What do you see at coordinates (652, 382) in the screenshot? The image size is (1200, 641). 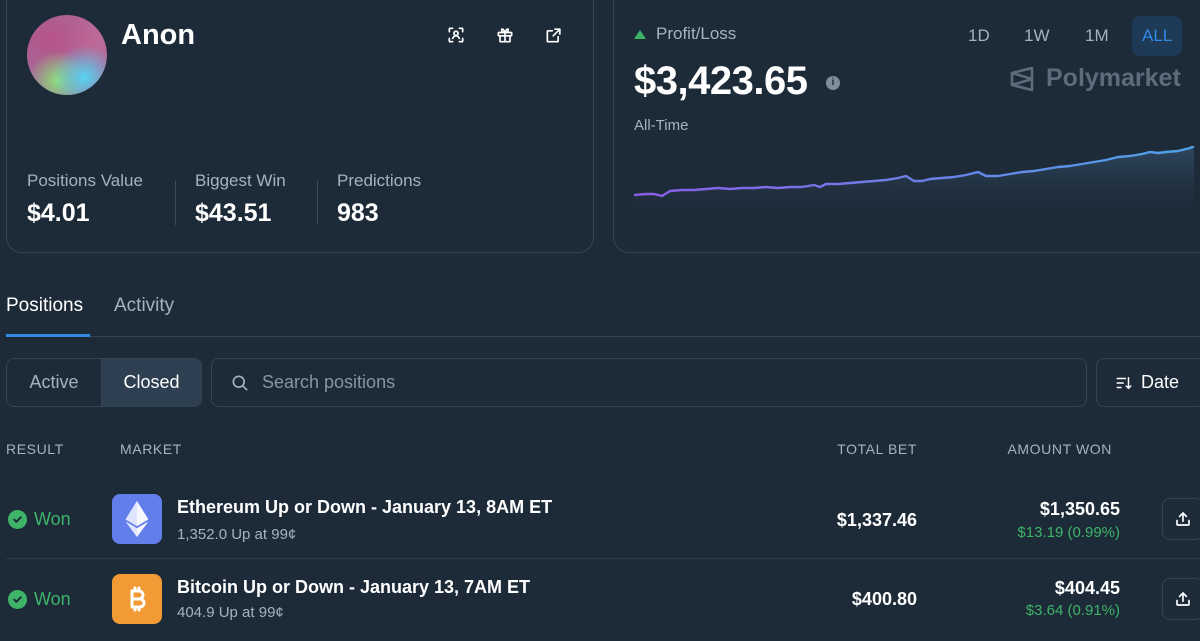 I see `search-input` at bounding box center [652, 382].